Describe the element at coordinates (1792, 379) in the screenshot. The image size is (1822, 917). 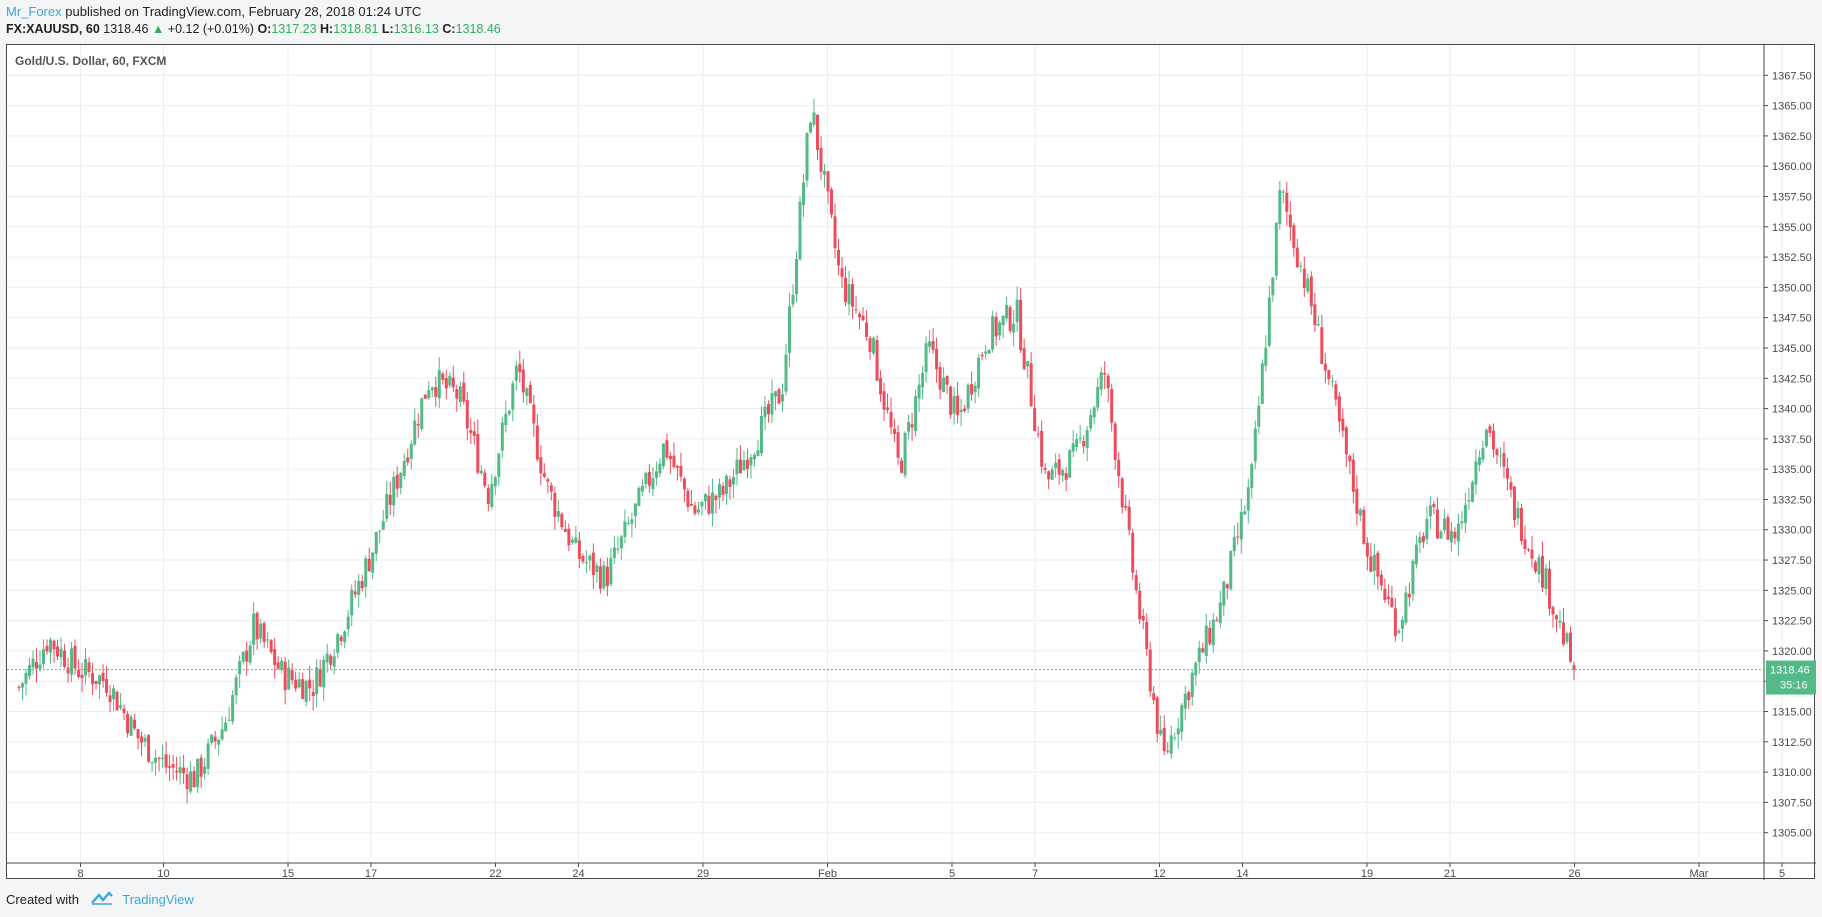
I see `price-tick-label: 1342.50` at that location.